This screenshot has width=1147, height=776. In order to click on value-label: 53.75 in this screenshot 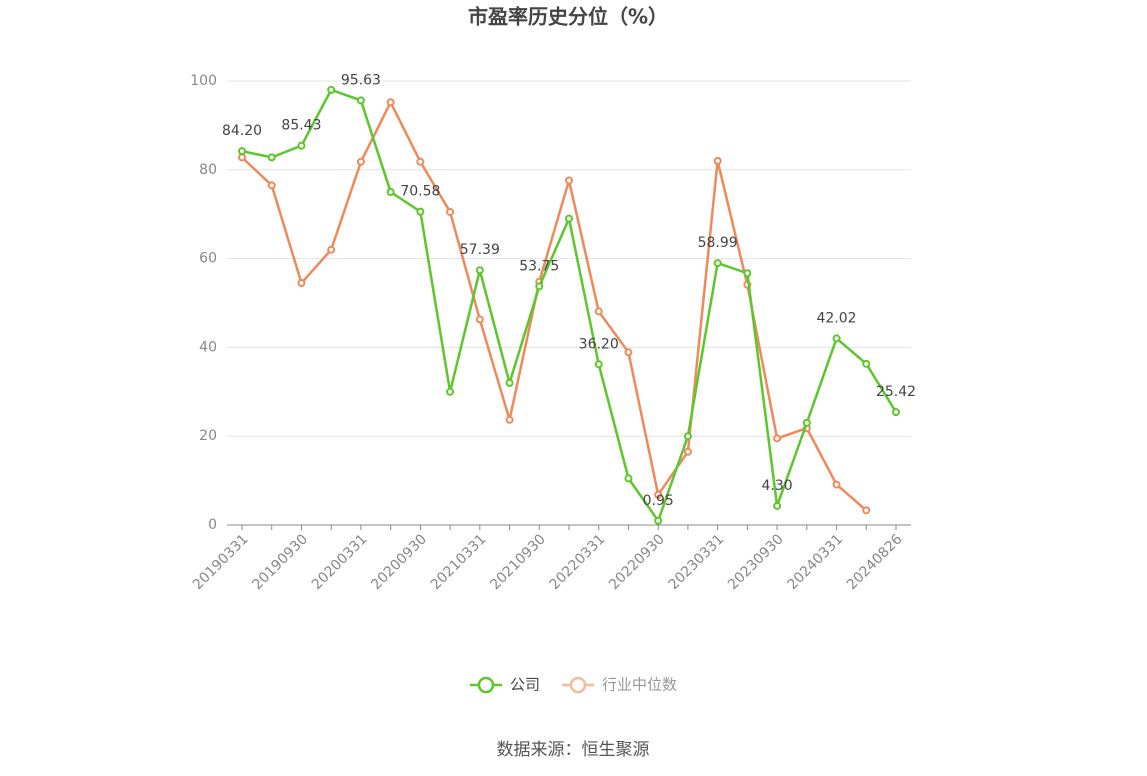, I will do `click(539, 266)`.